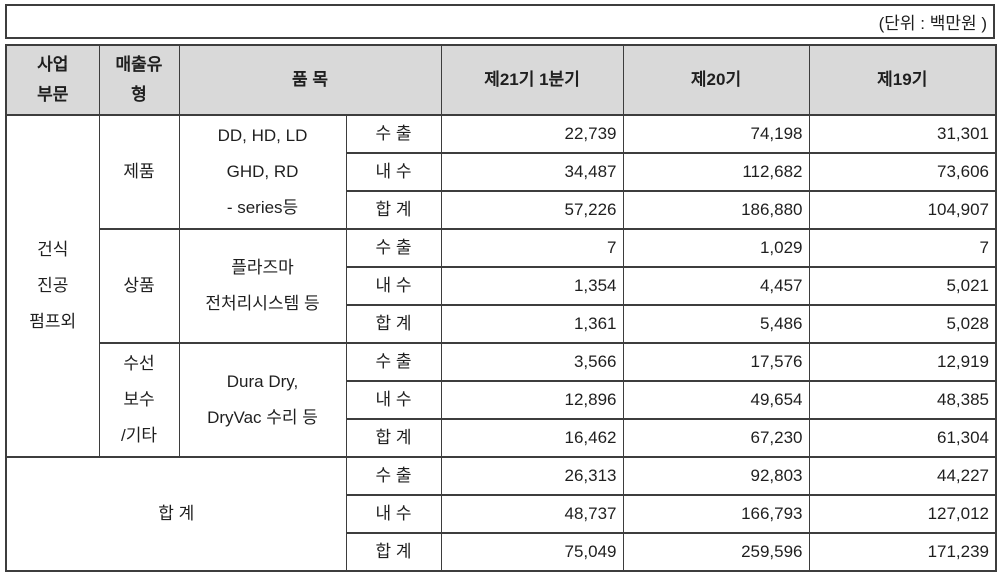 The image size is (1000, 572). What do you see at coordinates (52, 286) in the screenshot?
I see `segment-cell: 건식 진공 펌프외` at bounding box center [52, 286].